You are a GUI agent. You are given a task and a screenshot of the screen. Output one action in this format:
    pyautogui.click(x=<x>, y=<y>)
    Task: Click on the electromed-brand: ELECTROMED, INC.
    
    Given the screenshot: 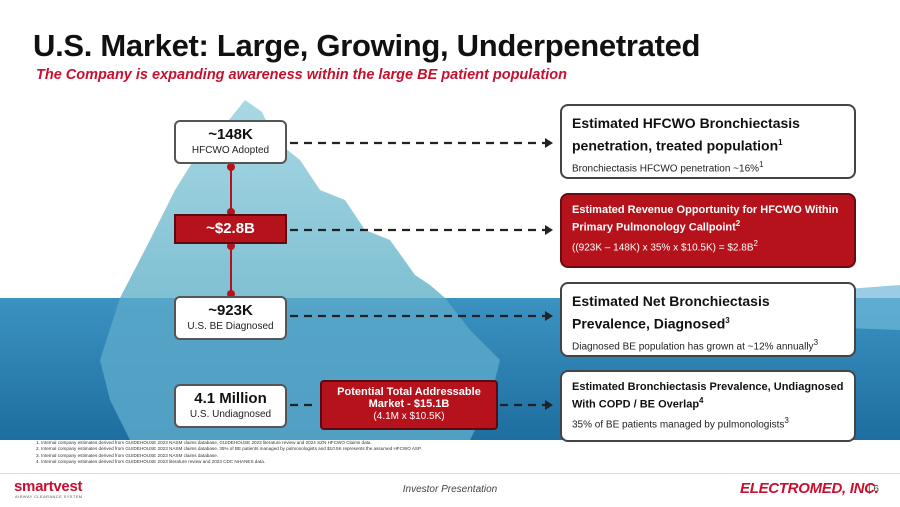 What is the action you would take?
    pyautogui.click(x=809, y=488)
    